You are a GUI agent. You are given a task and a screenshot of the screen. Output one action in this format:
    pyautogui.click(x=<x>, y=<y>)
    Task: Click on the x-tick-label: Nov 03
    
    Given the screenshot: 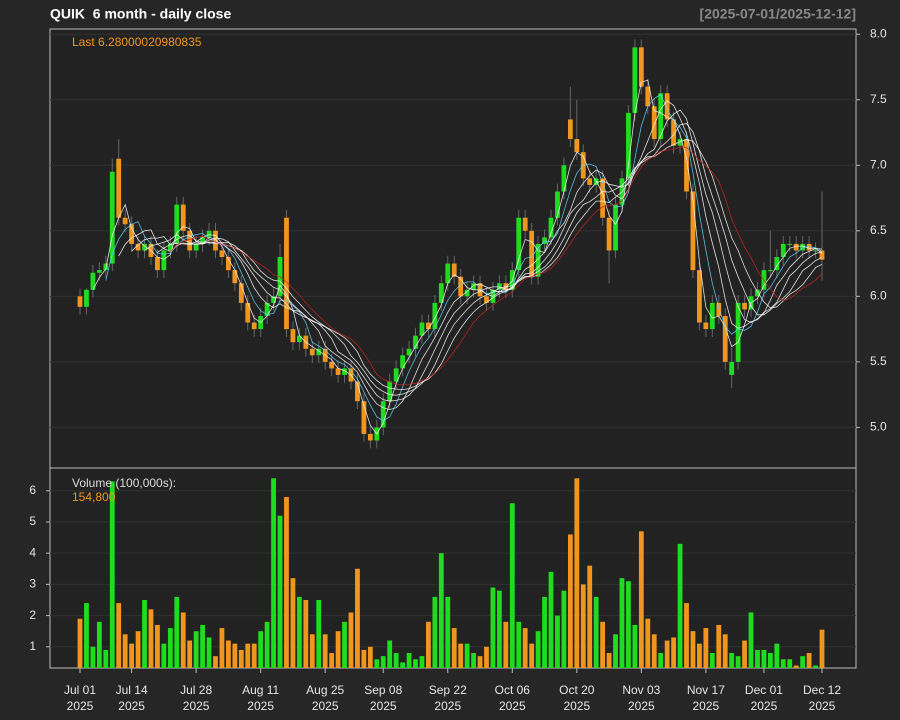 What is the action you would take?
    pyautogui.click(x=641, y=690)
    